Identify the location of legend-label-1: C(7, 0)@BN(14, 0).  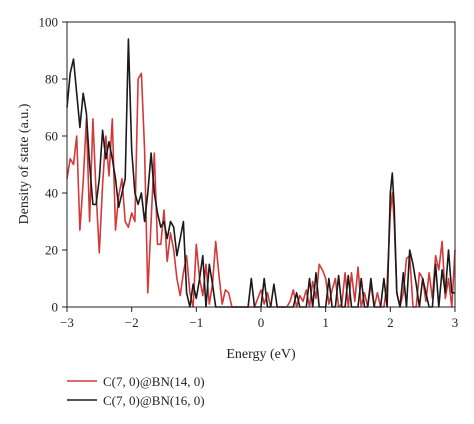
(154, 381).